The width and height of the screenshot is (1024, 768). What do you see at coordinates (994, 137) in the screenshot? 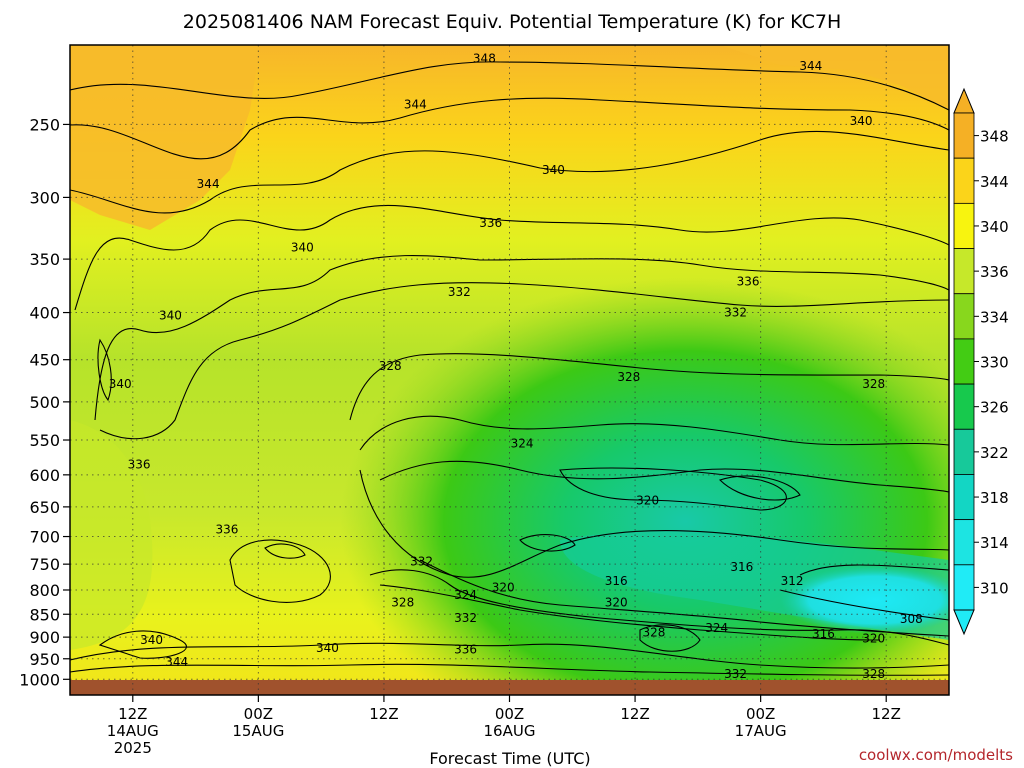
I see `colorbar-label: 348` at bounding box center [994, 137].